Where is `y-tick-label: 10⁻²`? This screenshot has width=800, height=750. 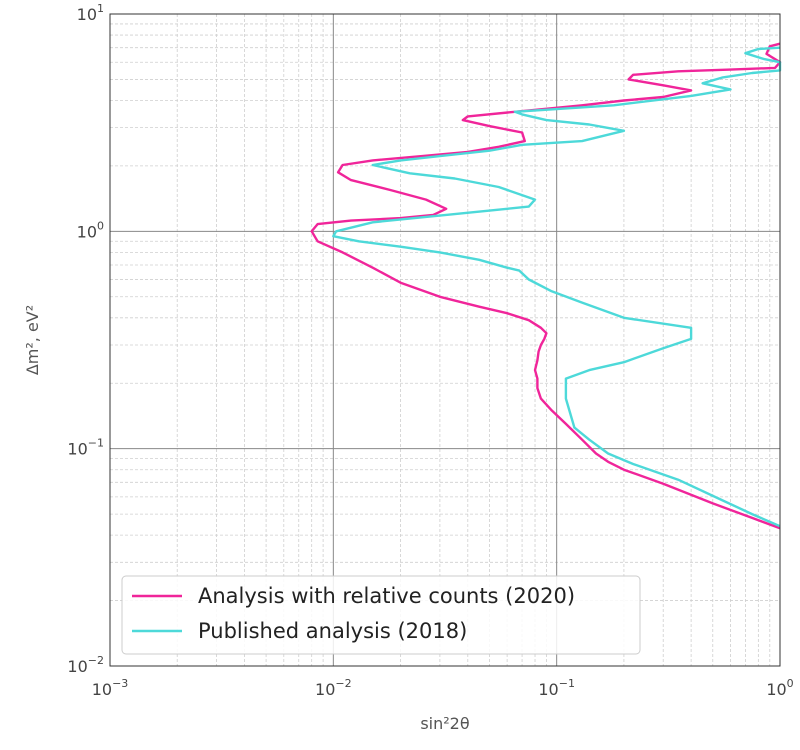 y-tick-label: 10⁻² is located at coordinates (85, 665).